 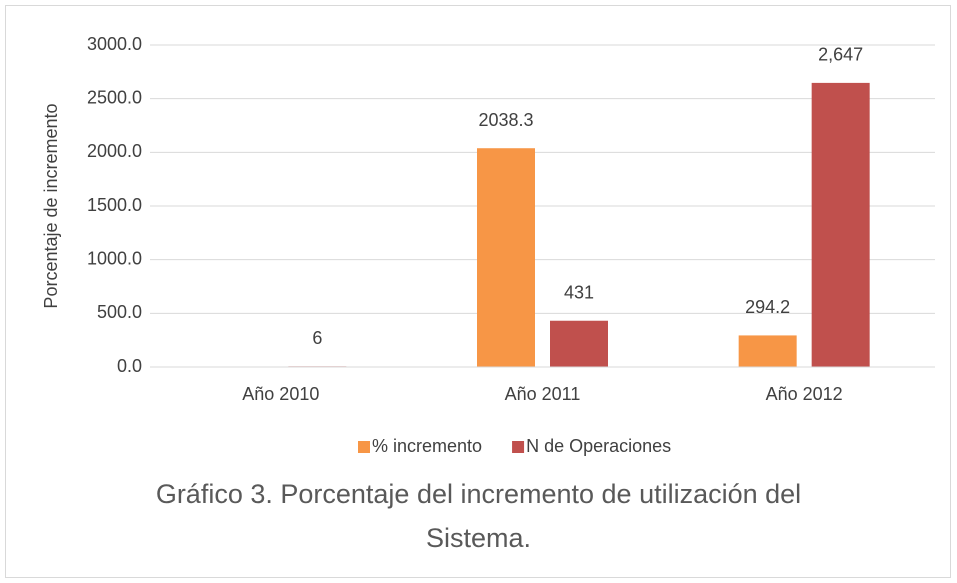 I want to click on legend-label: % incremento, so click(x=427, y=446).